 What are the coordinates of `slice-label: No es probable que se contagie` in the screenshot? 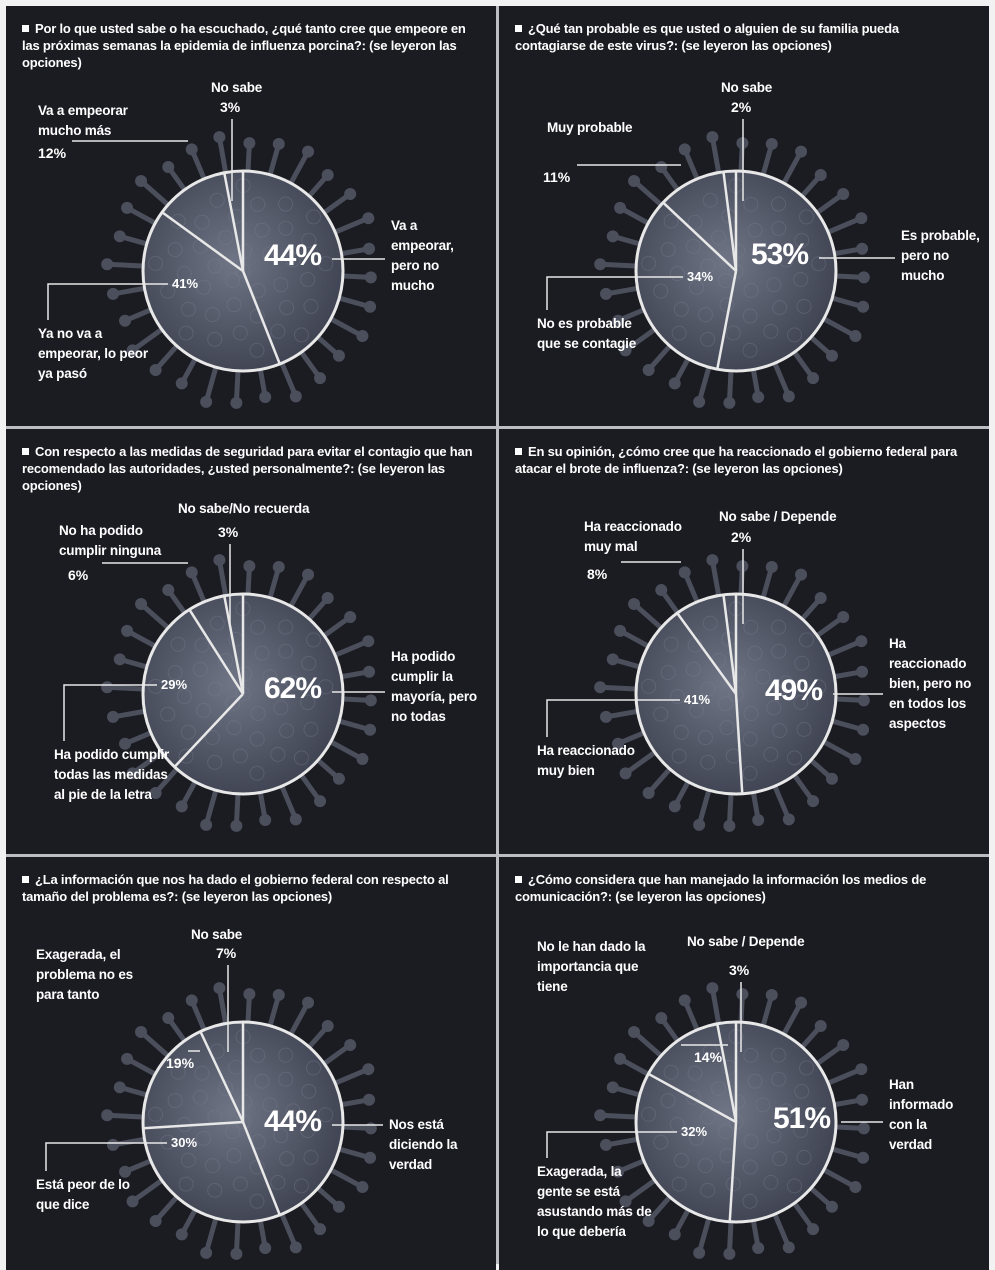 It's located at (587, 333).